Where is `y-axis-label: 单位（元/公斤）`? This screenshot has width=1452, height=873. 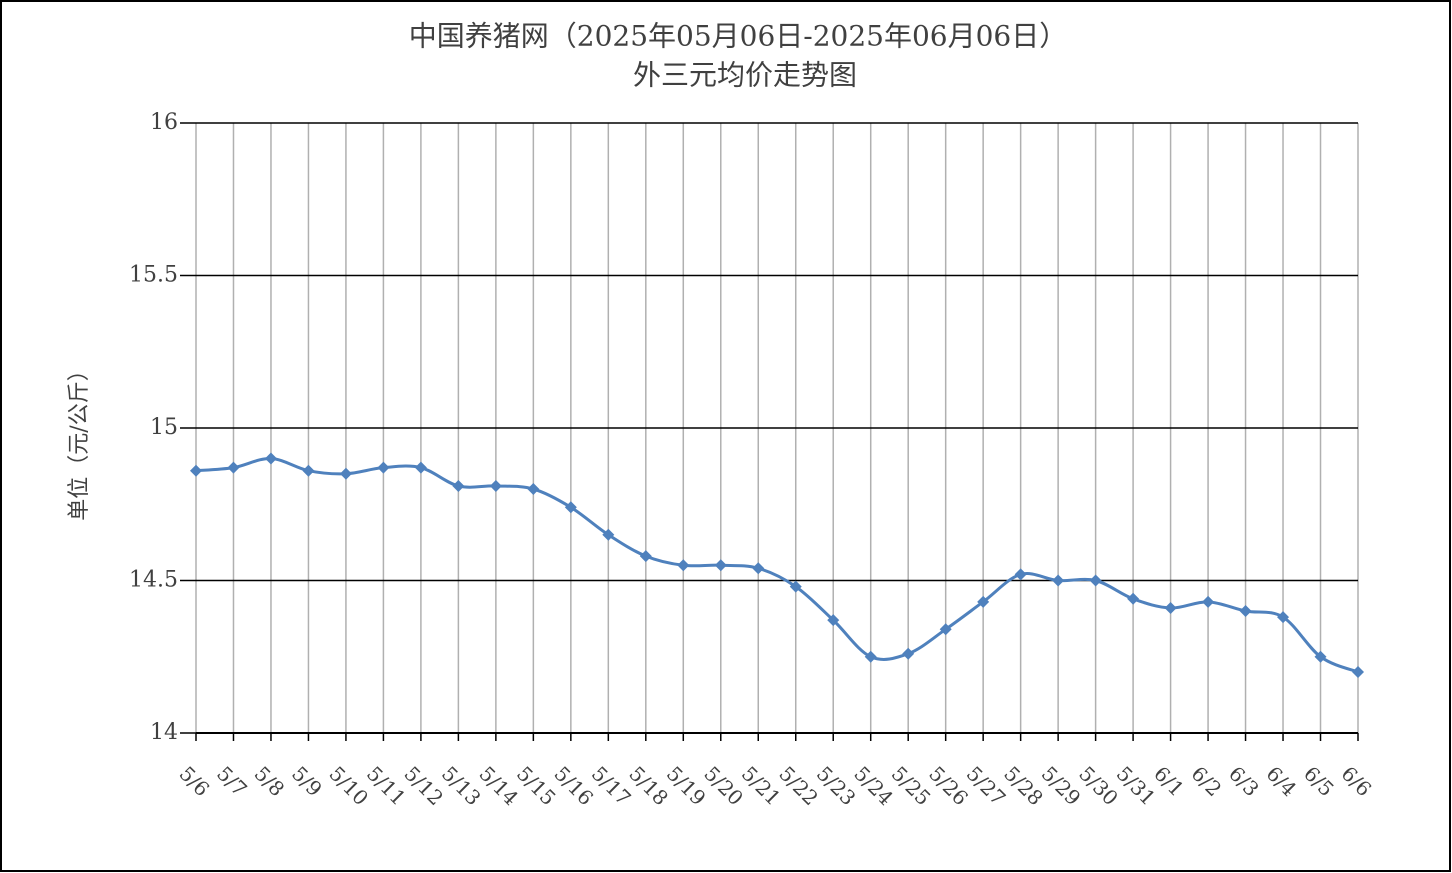
y-axis-label: 单位（元/公斤） is located at coordinates (79, 439).